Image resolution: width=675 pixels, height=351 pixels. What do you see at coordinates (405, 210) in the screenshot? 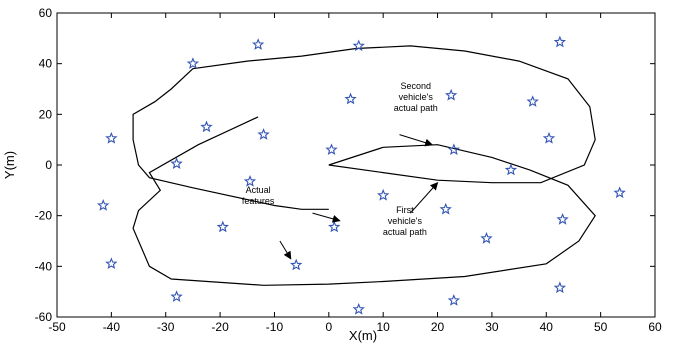
I see `annotation-line: First` at bounding box center [405, 210].